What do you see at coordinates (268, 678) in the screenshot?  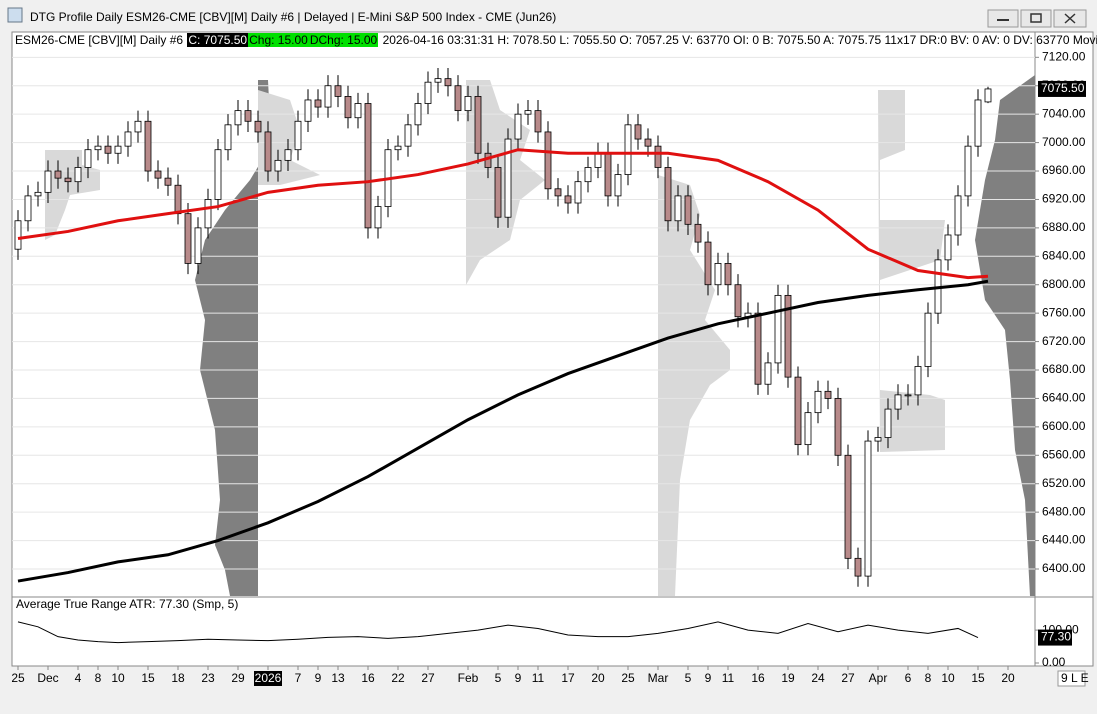 I see `x-tick-label: 2026` at bounding box center [268, 678].